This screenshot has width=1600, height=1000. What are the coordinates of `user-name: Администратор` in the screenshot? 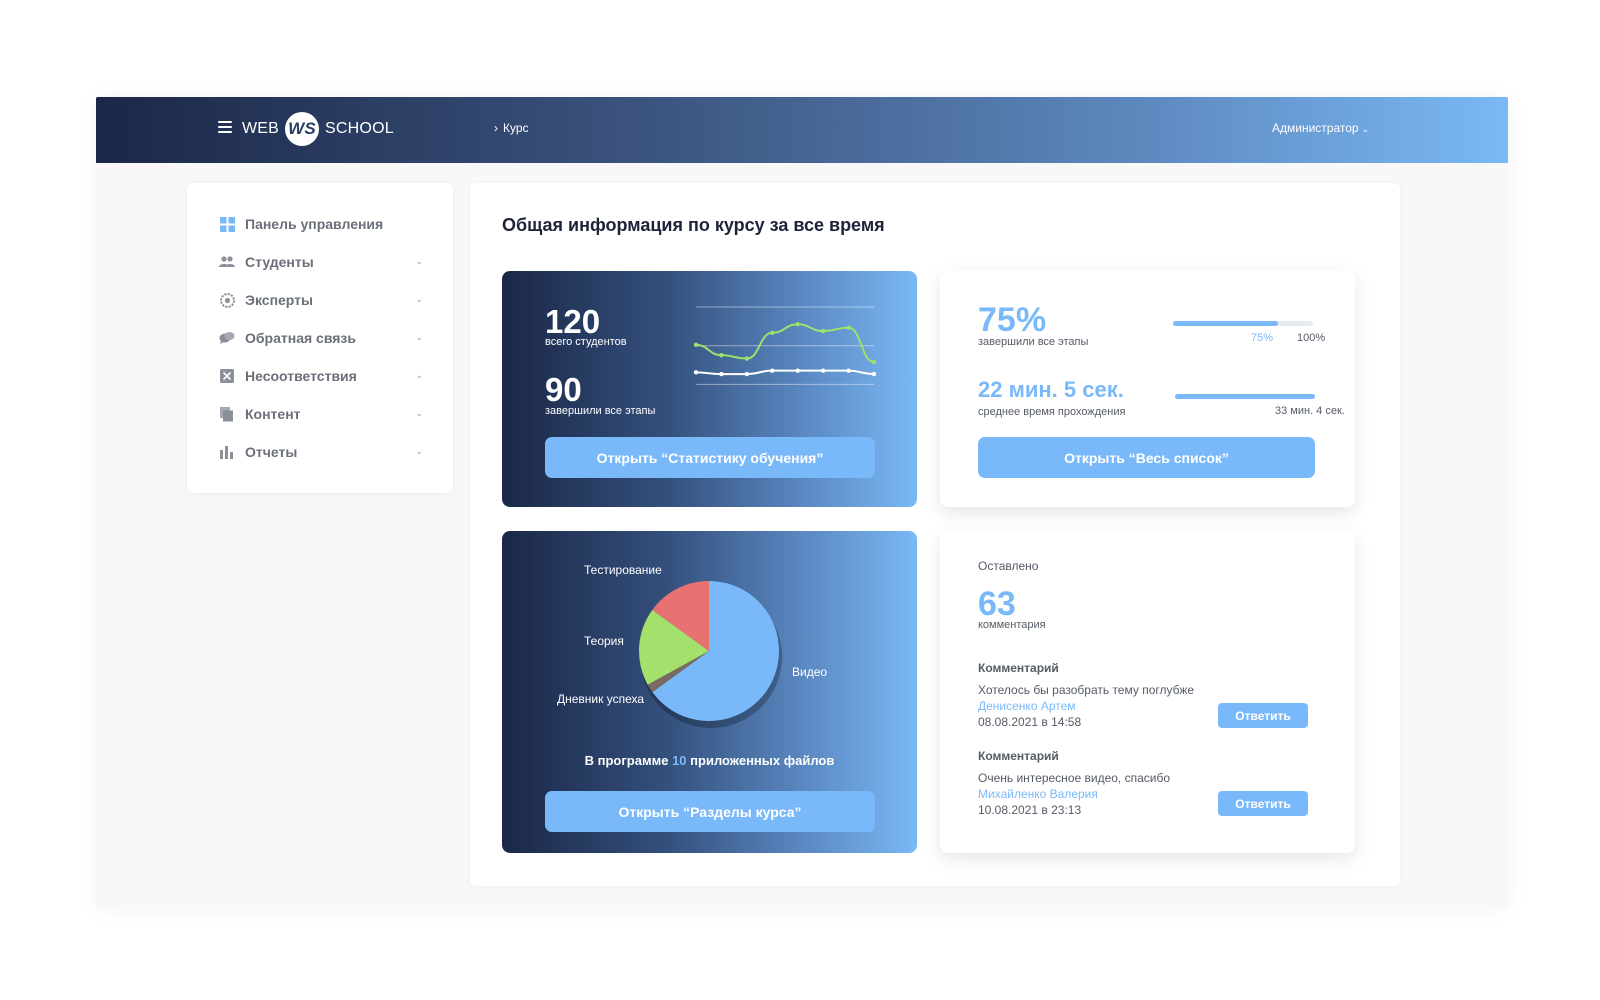 It's located at (1315, 128).